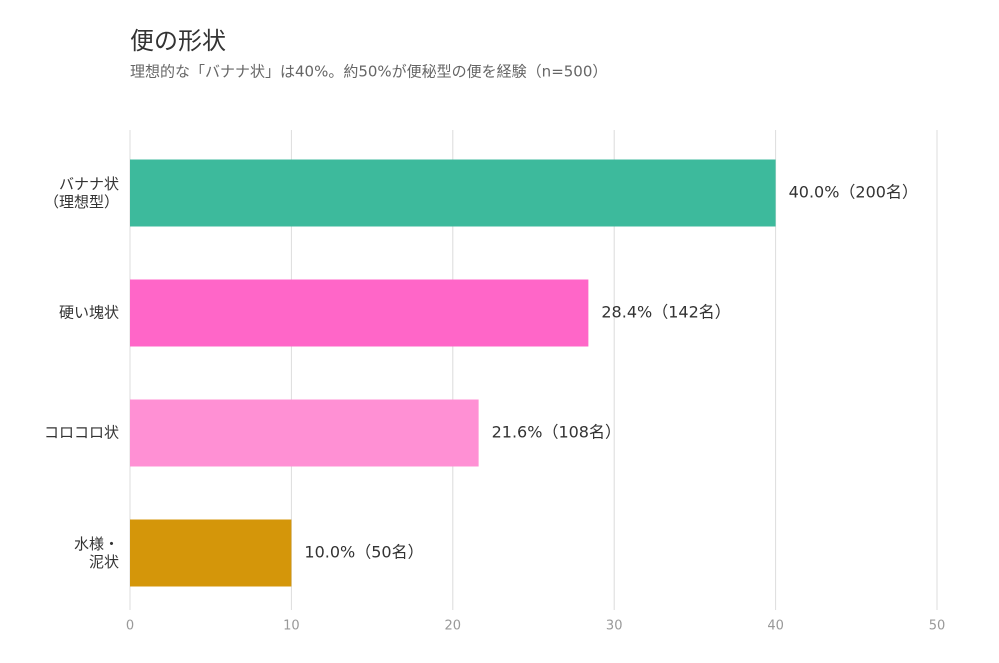 This screenshot has width=999, height=663. Describe the element at coordinates (178, 41) in the screenshot. I see `chart-title: 便の形状` at that location.